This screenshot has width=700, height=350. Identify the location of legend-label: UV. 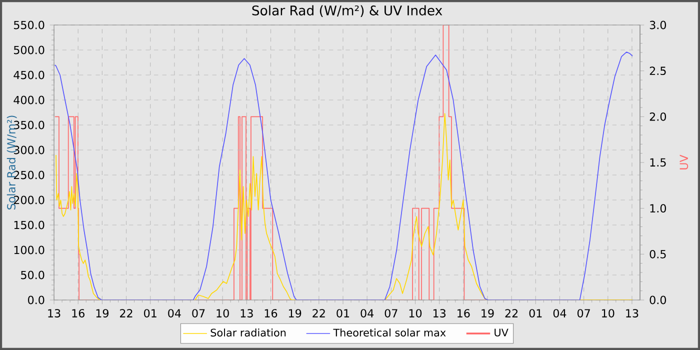
(501, 332).